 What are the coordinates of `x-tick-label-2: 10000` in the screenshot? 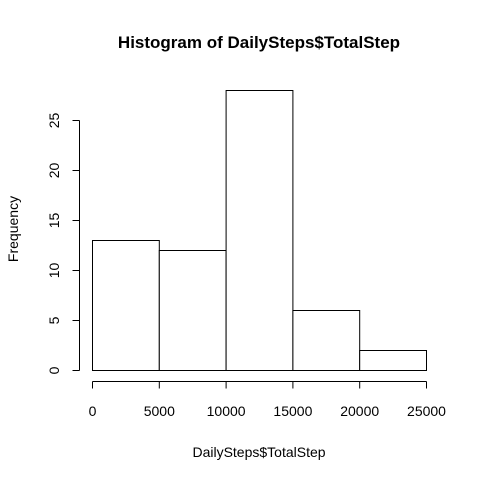 It's located at (226, 411).